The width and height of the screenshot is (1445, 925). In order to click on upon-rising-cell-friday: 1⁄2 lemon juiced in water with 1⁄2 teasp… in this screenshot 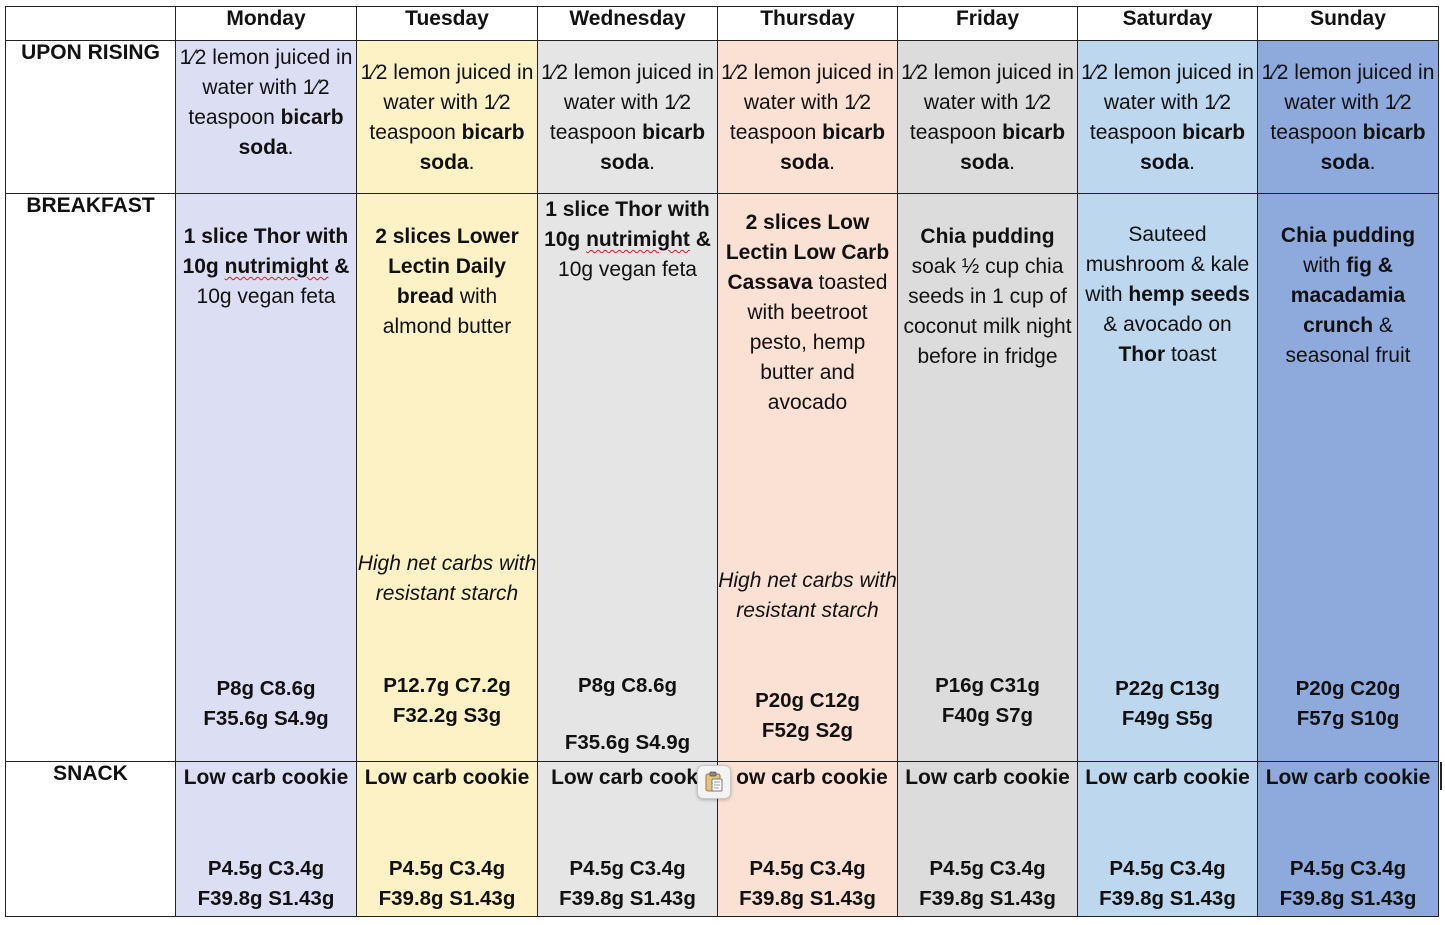, I will do `click(987, 117)`.